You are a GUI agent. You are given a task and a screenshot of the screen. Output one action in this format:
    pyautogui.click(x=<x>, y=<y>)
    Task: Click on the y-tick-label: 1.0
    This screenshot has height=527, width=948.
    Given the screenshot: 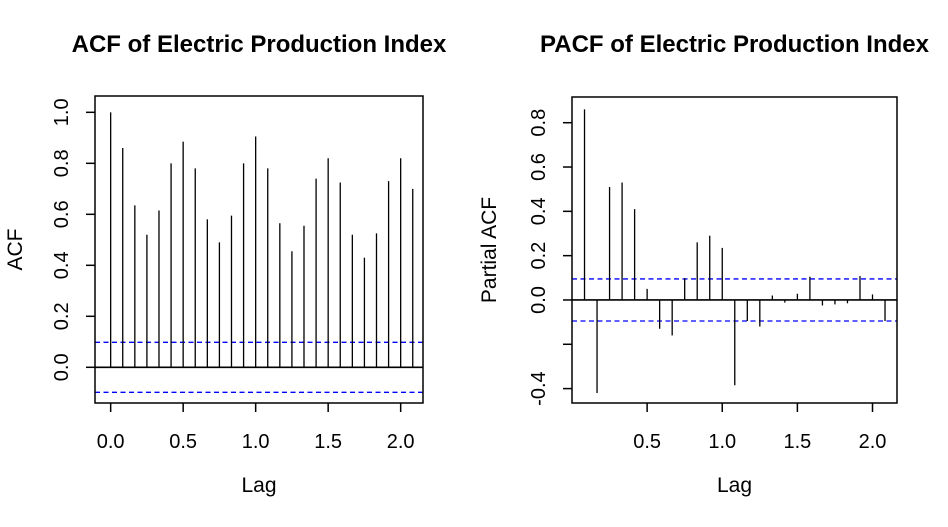 What is the action you would take?
    pyautogui.click(x=62, y=112)
    